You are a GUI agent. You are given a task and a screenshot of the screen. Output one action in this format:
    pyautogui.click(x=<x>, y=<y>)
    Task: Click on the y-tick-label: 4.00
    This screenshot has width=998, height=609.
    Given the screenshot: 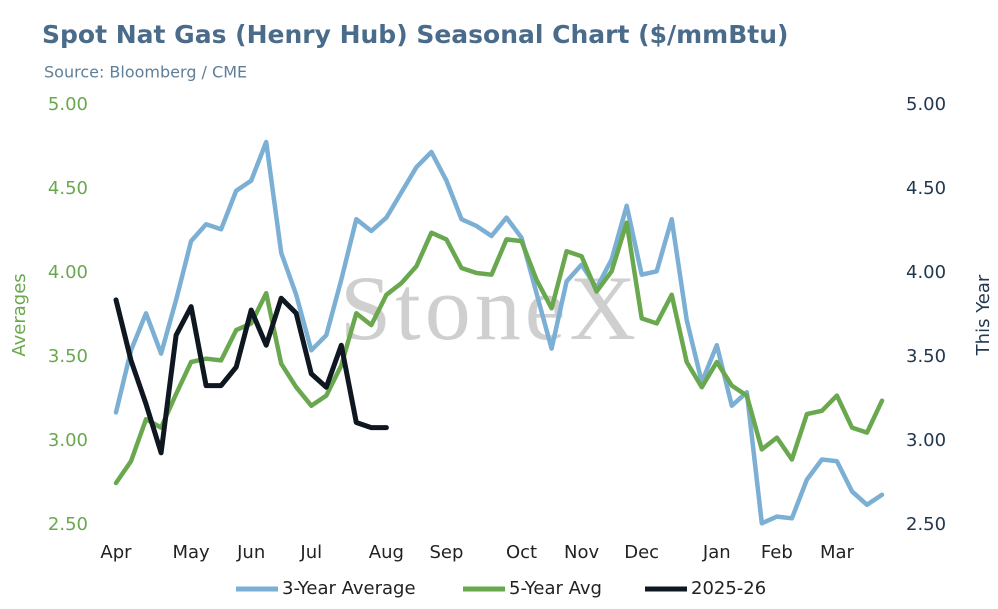 What is the action you would take?
    pyautogui.click(x=68, y=272)
    